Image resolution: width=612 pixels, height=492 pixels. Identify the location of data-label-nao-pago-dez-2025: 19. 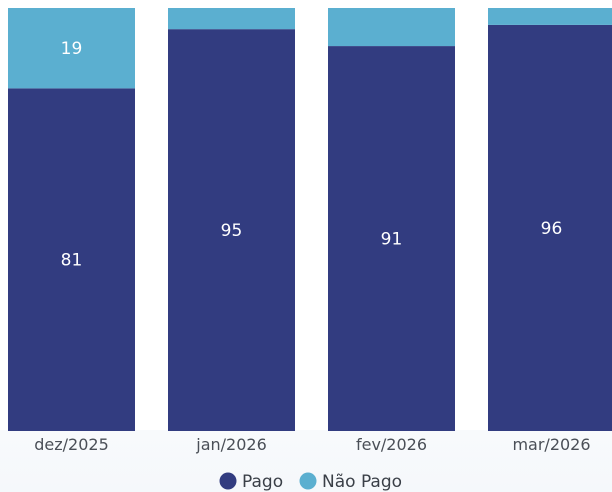
(72, 49).